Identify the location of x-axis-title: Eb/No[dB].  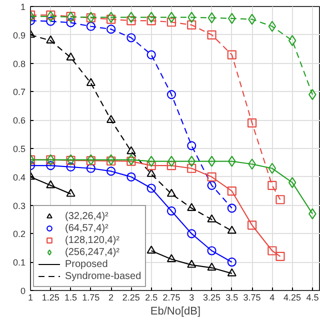
(175, 312).